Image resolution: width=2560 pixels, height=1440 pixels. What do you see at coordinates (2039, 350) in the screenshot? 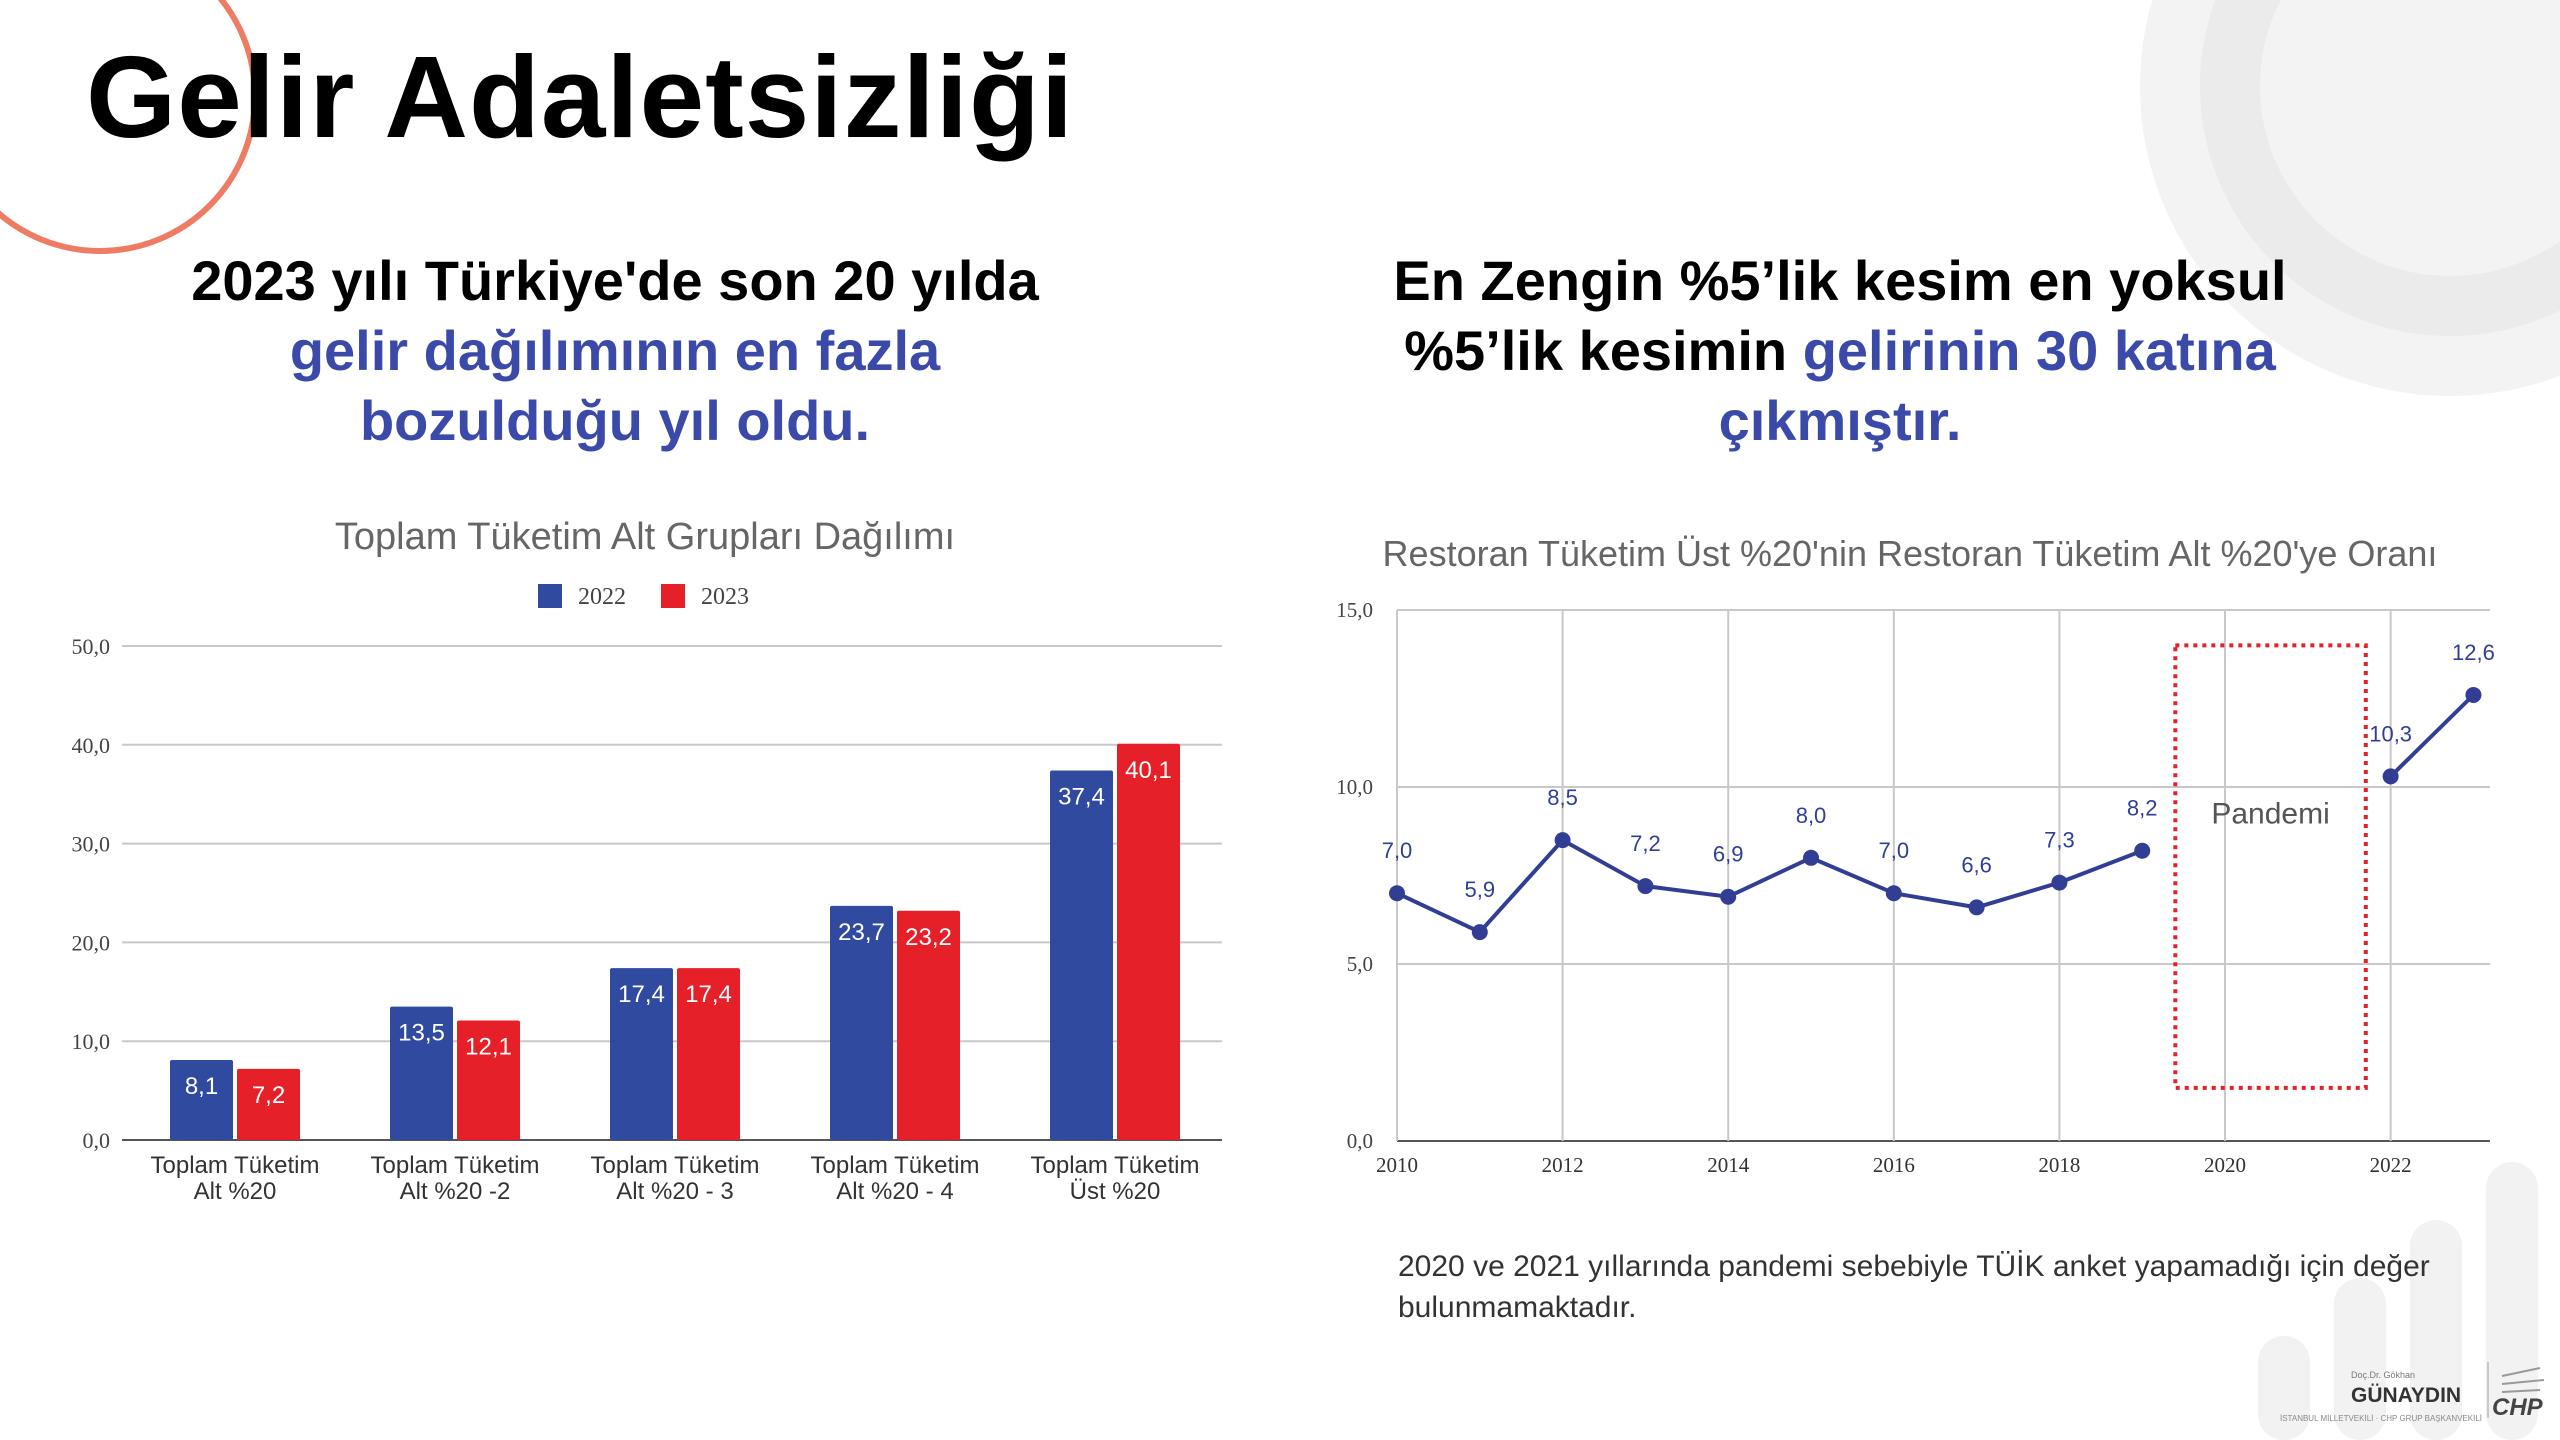
I see `right-heading-line-2-accent: gelirinin 30 katına` at bounding box center [2039, 350].